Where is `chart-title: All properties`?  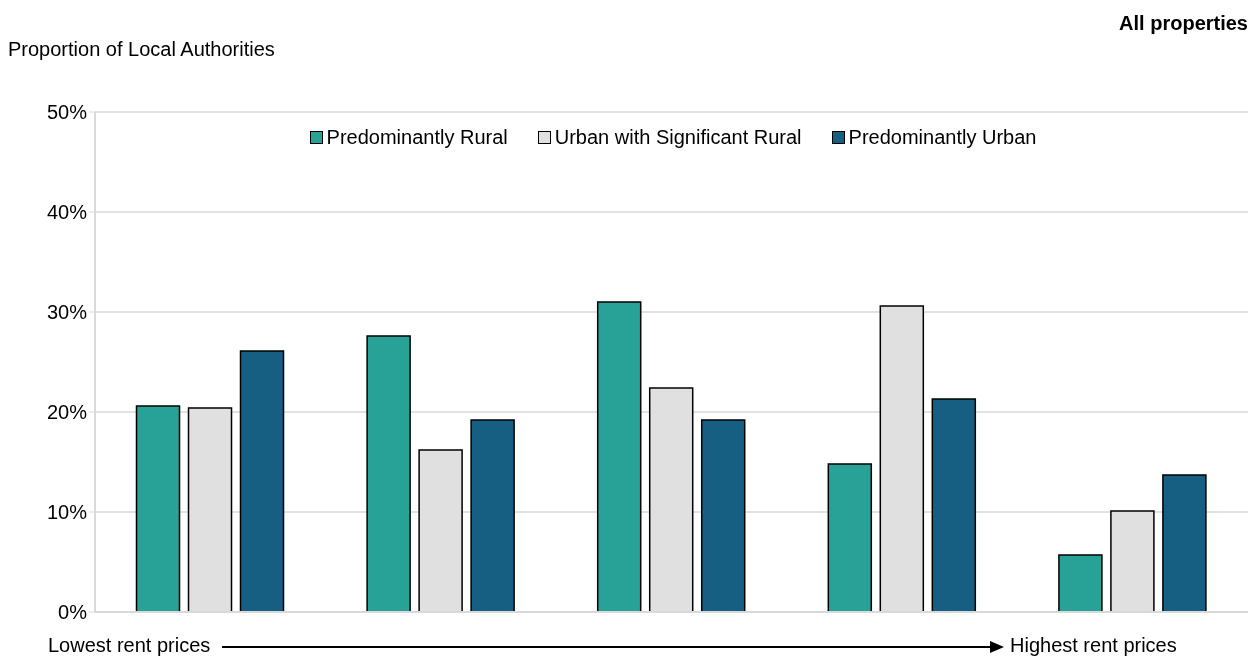 chart-title: All properties is located at coordinates (1183, 23).